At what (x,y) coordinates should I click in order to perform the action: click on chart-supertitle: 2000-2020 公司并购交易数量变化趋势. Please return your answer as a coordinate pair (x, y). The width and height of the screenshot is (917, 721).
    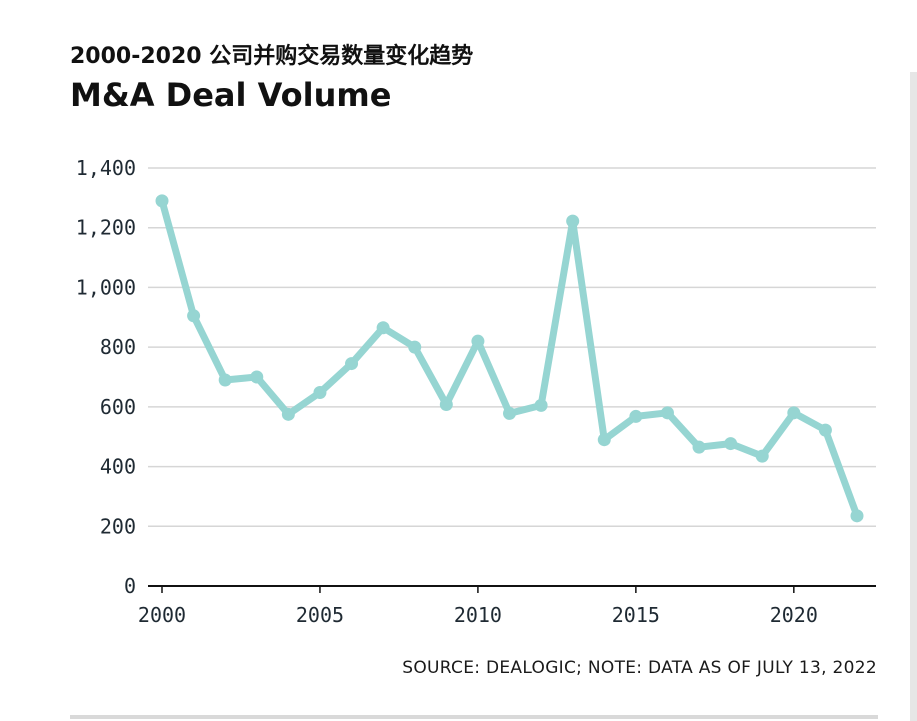
    Looking at the image, I should click on (272, 56).